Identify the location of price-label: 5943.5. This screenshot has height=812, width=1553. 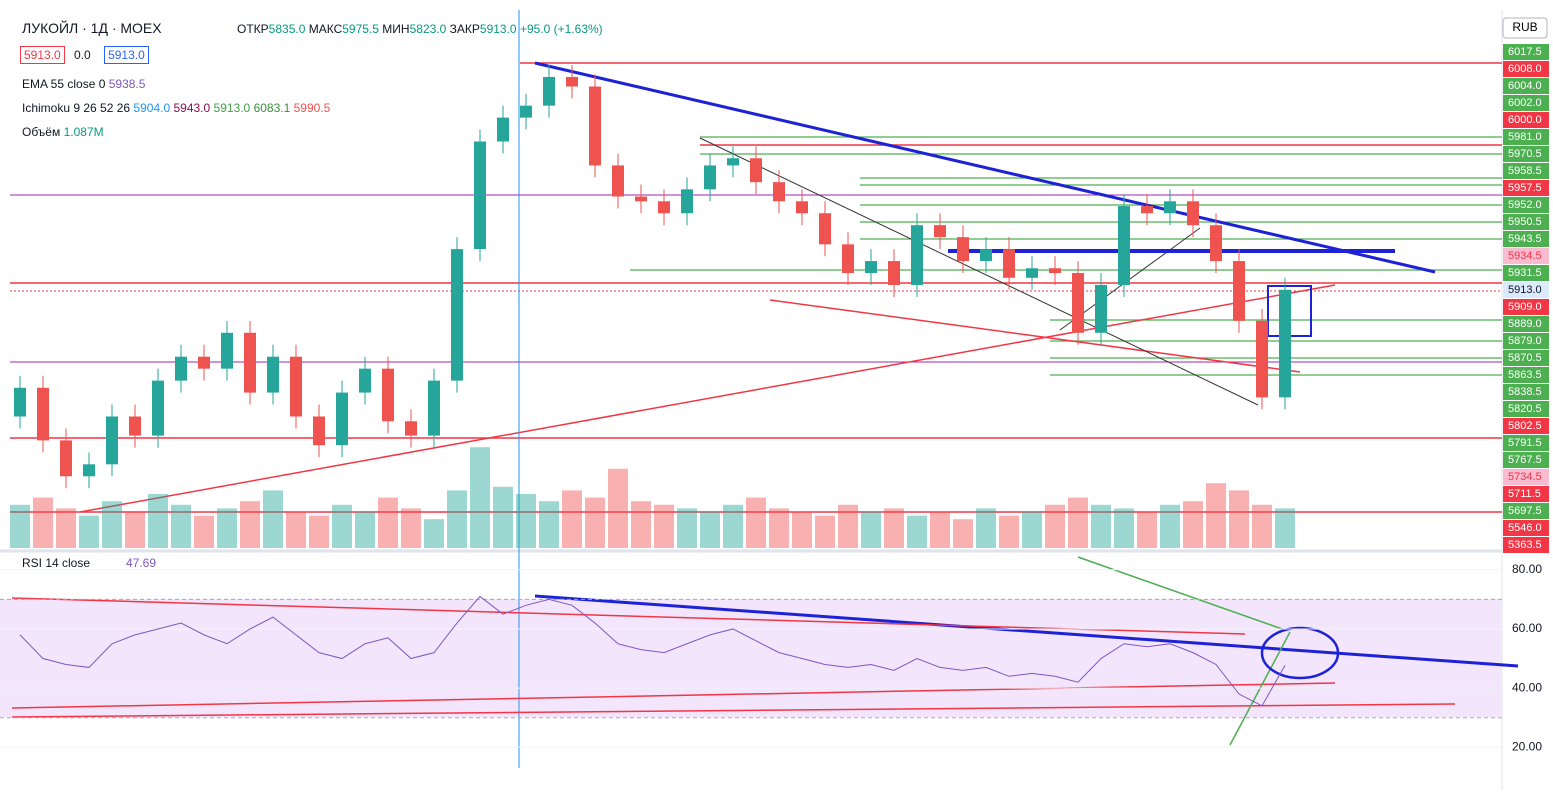
(1526, 239).